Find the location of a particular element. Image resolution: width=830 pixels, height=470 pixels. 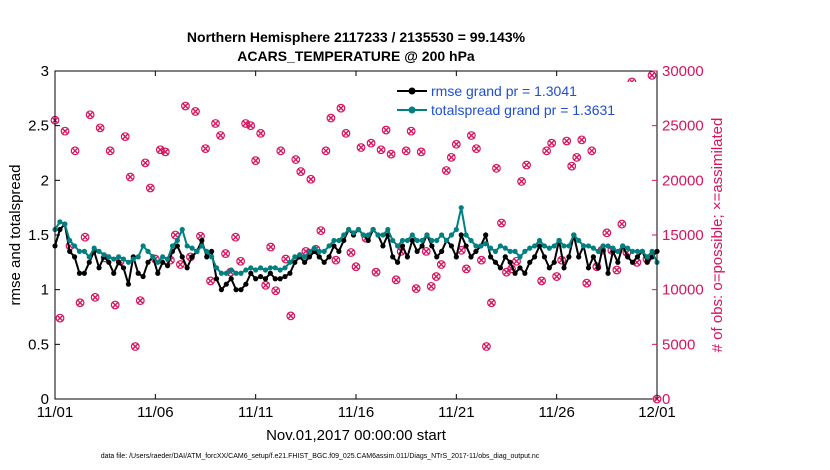

x-tick-label: 11/11 is located at coordinates (255, 412).